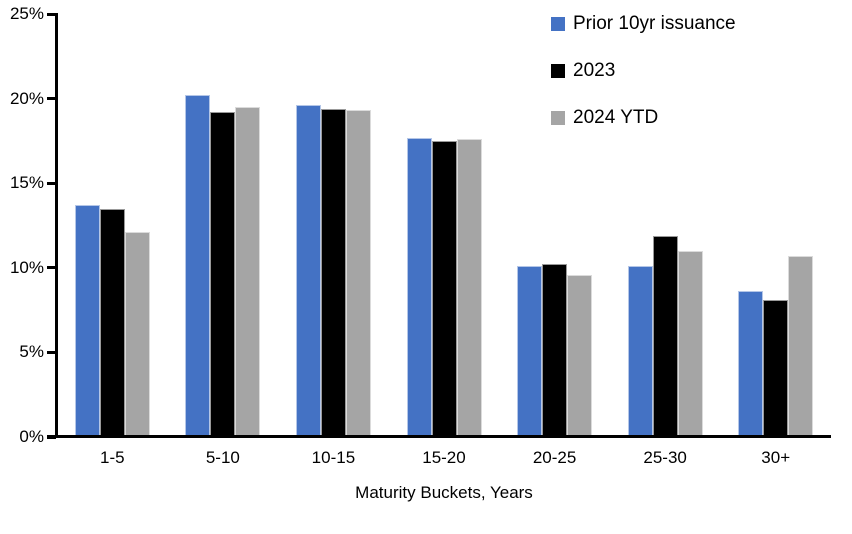 This screenshot has height=534, width=852. Describe the element at coordinates (594, 70) in the screenshot. I see `legend-label: 2023` at that location.